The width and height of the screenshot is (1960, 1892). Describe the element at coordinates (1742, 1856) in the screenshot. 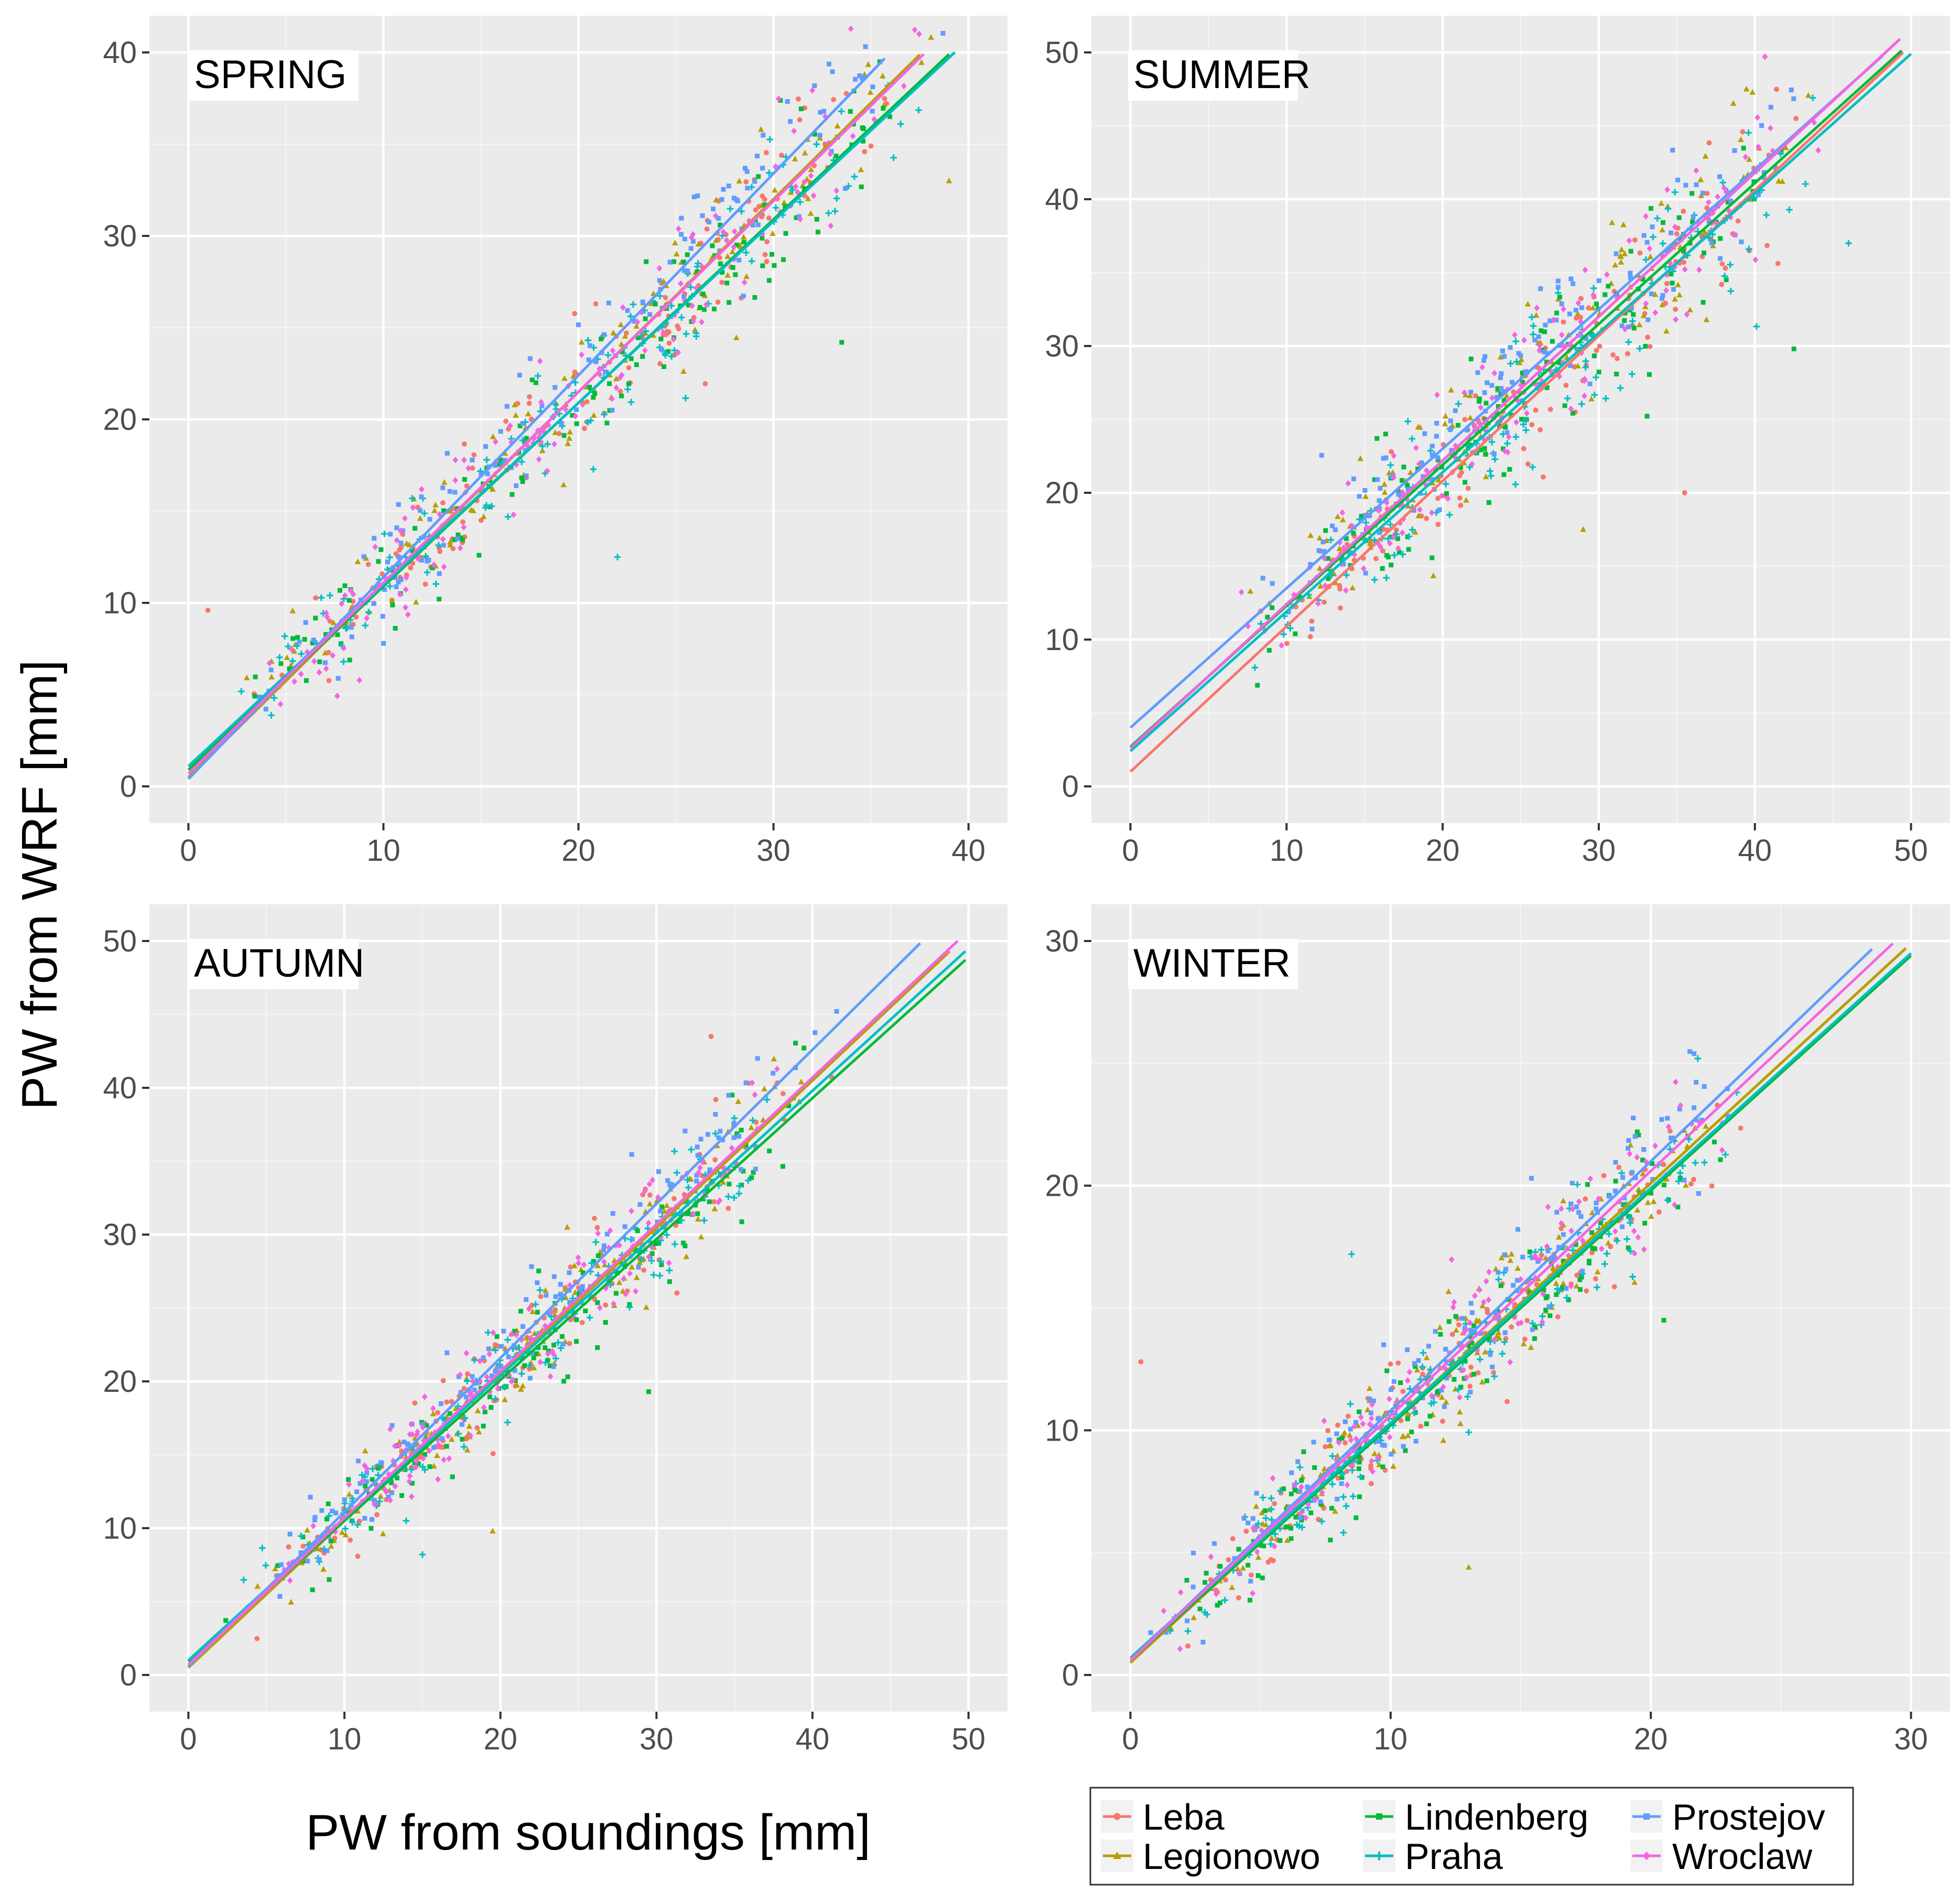

I see `legend-label-wroclaw: Wroclaw` at that location.